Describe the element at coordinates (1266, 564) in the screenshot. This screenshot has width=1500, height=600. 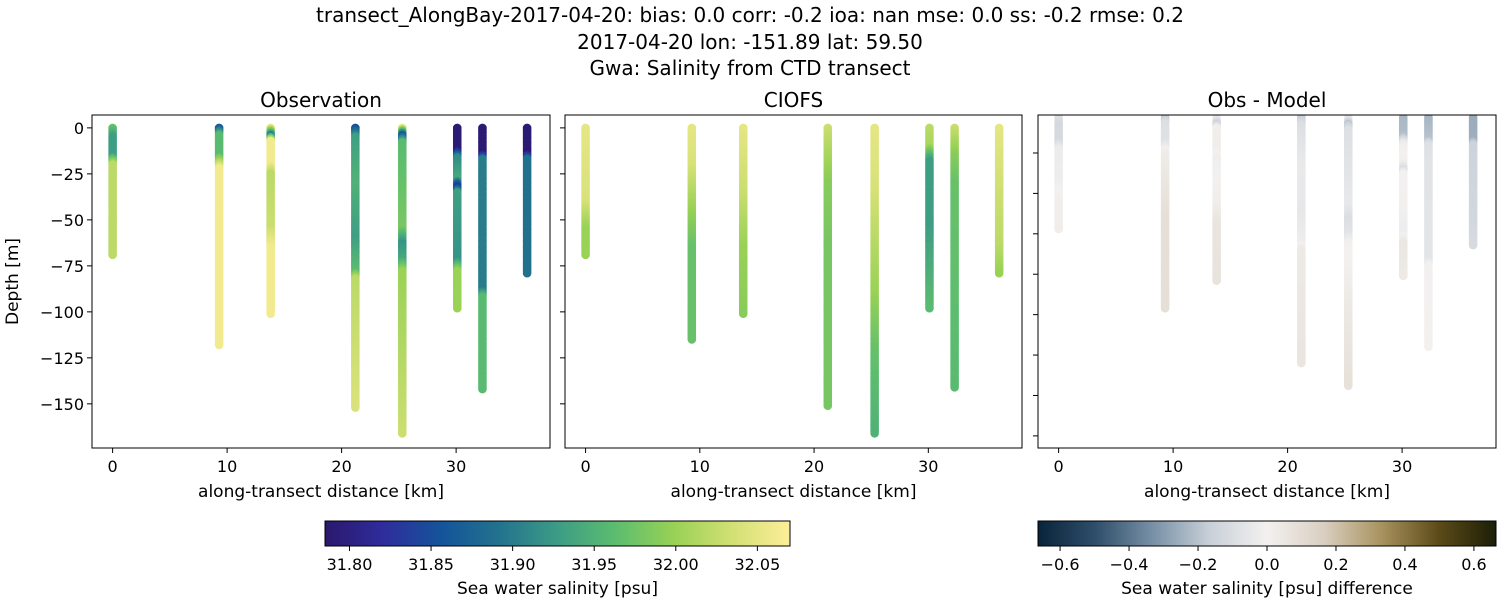
I see `colorbar-tick-label: 0.0` at that location.